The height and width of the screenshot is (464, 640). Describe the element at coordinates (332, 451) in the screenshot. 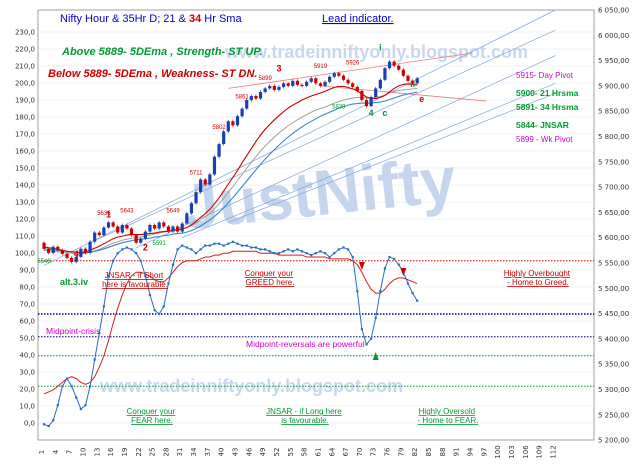

I see `x-tick-label: 64` at that location.